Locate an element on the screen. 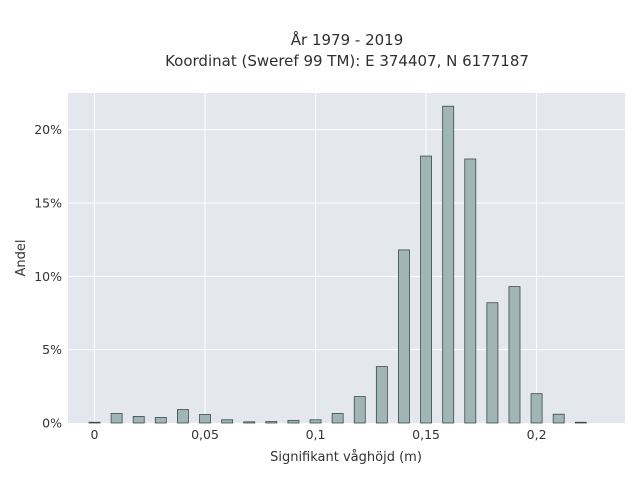 This screenshot has height=480, width=640. y-axis-label: Andel is located at coordinates (21, 258).